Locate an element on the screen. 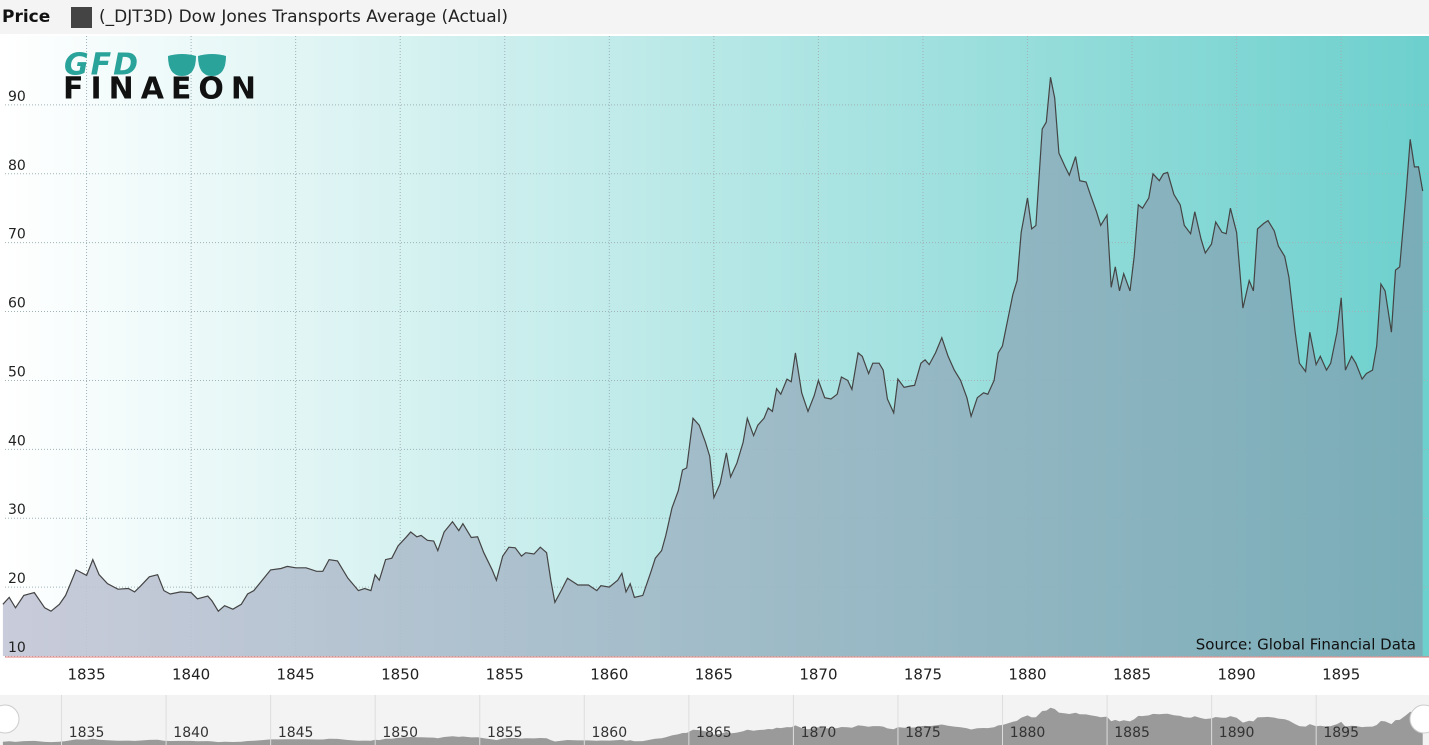 This screenshot has height=745, width=1429. x-tick-label: 1855 is located at coordinates (505, 675).